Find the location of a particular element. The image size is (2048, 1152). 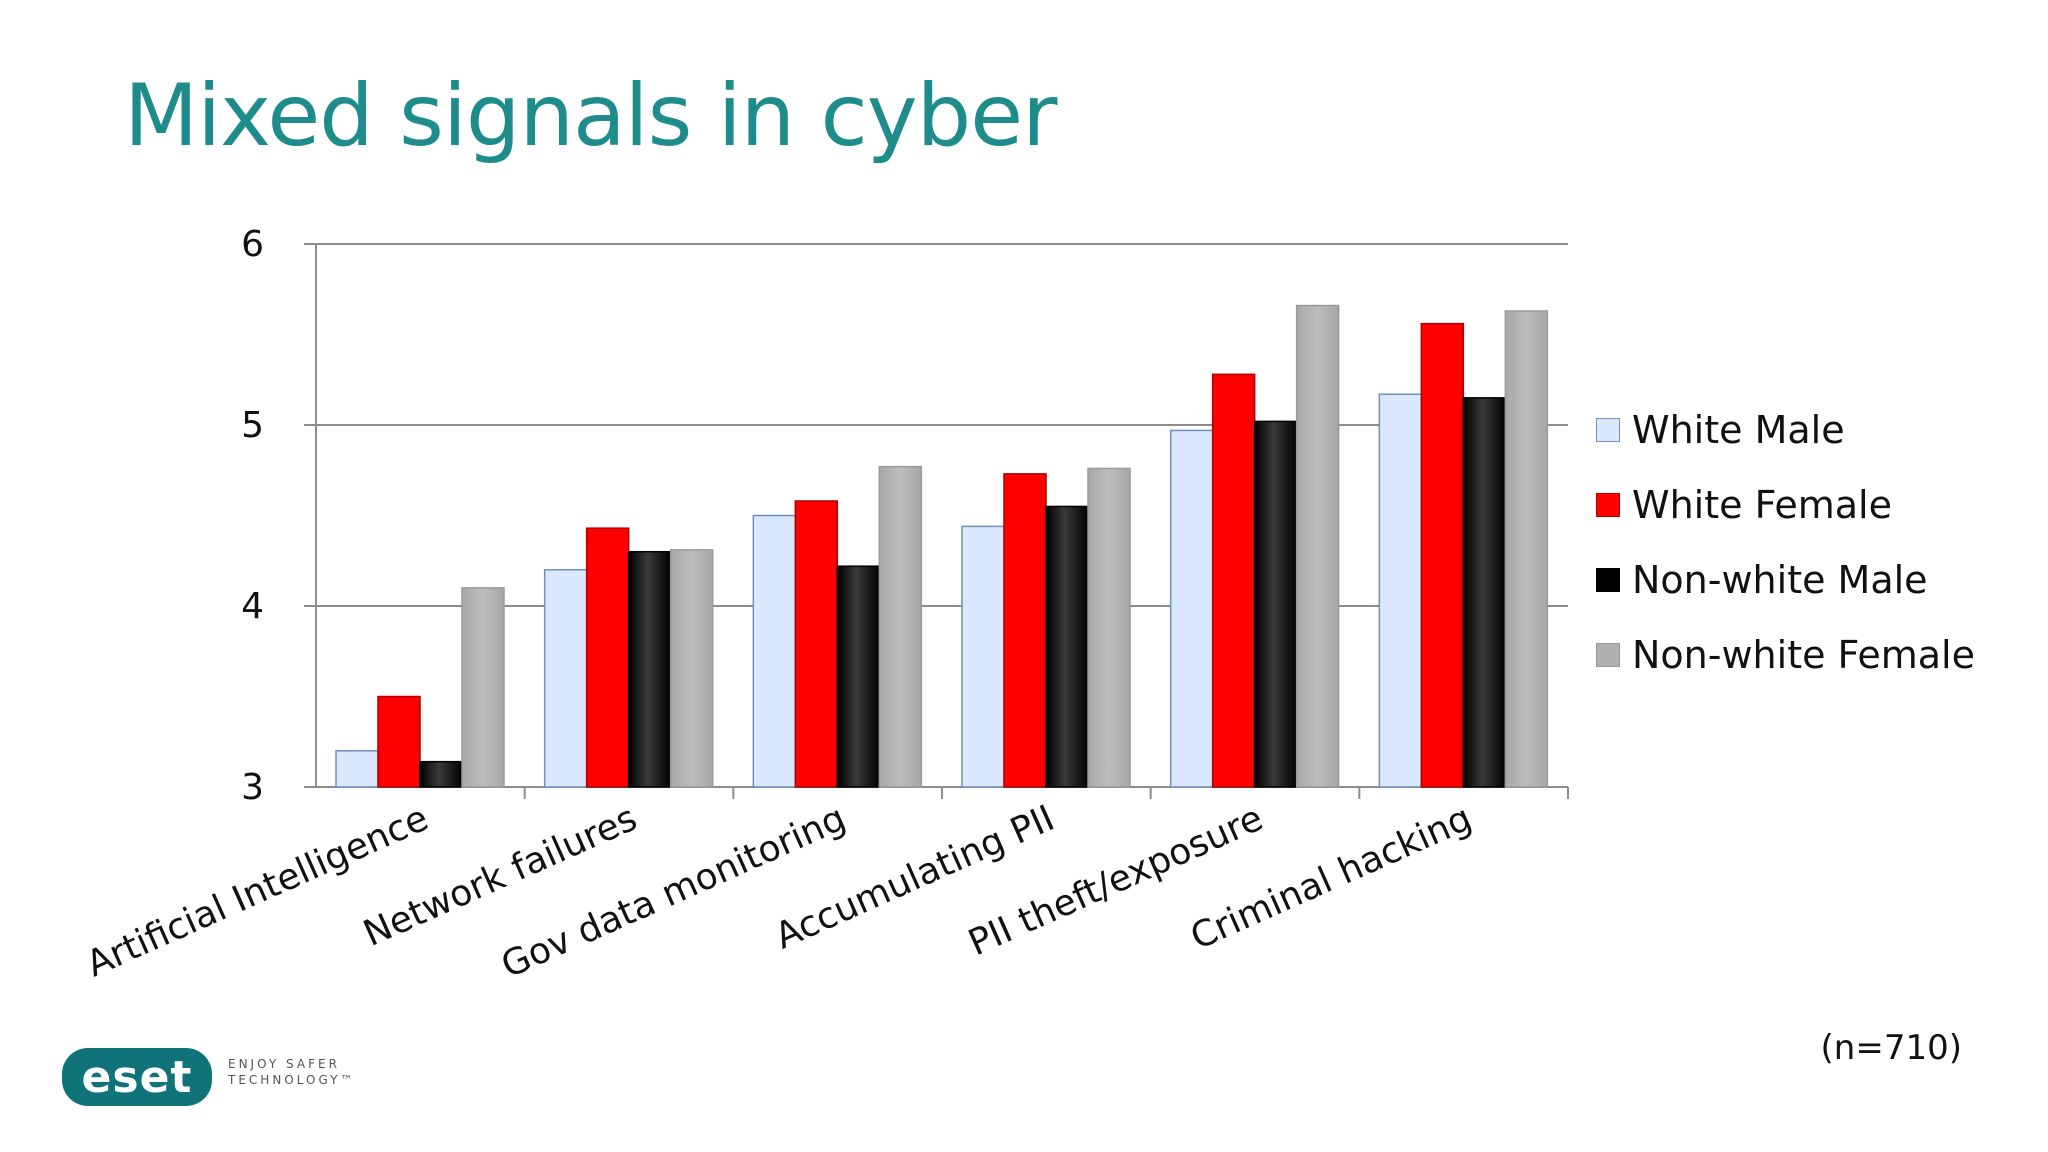

legend-label-white-female: White Female is located at coordinates (1762, 504).